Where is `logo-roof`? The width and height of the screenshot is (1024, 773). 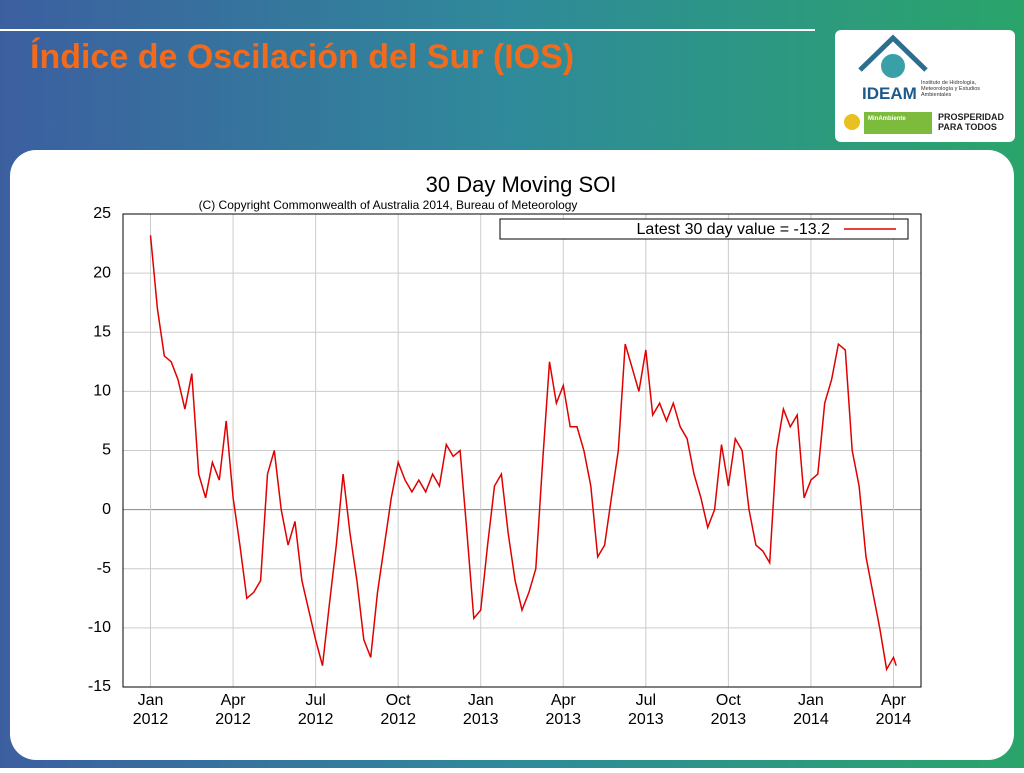 logo-roof is located at coordinates (893, 53).